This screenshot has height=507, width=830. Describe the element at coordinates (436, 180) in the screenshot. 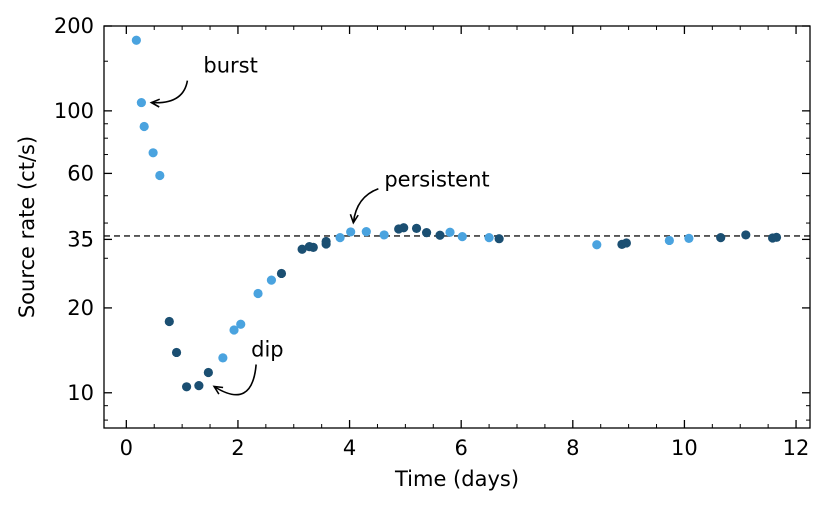

I see `annotation-label-persistent: persistent` at that location.